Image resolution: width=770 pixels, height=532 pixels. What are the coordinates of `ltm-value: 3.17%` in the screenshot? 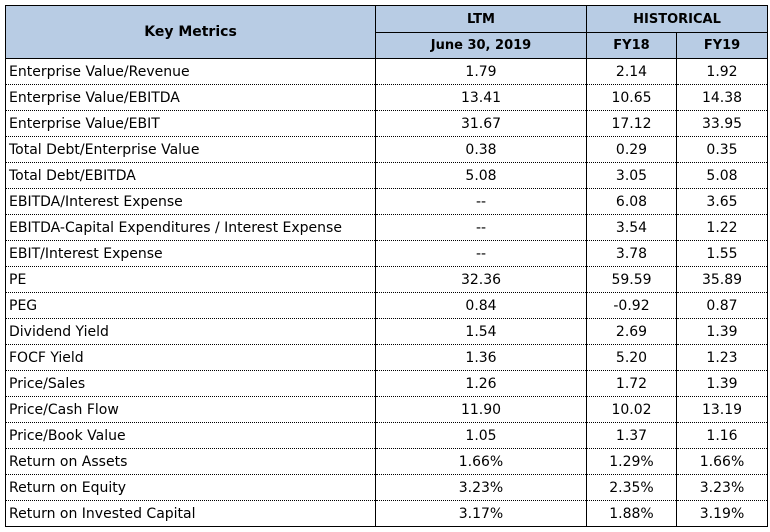 It's located at (481, 513).